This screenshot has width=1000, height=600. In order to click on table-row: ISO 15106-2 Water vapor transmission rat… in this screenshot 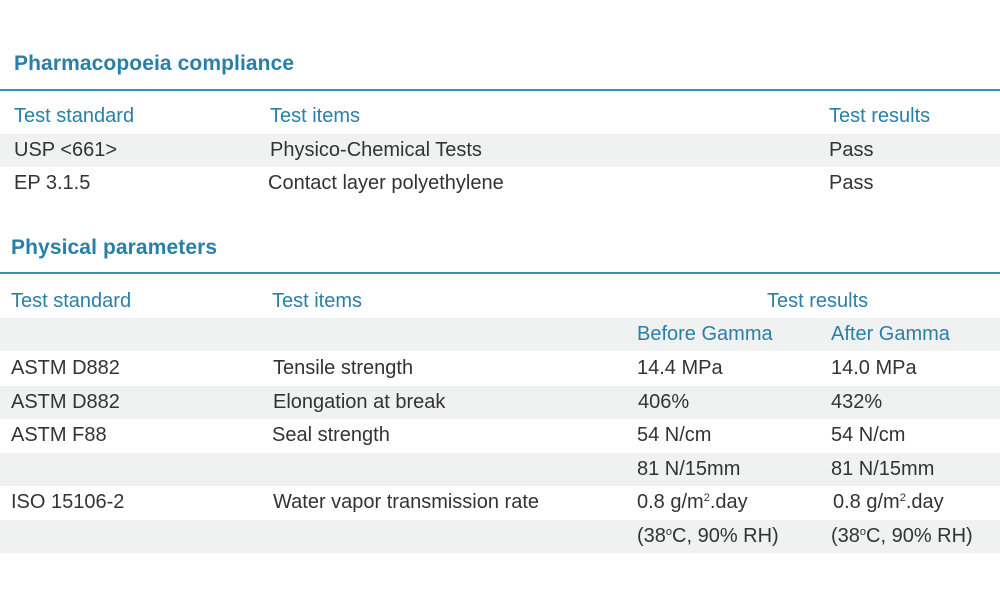, I will do `click(500, 502)`.